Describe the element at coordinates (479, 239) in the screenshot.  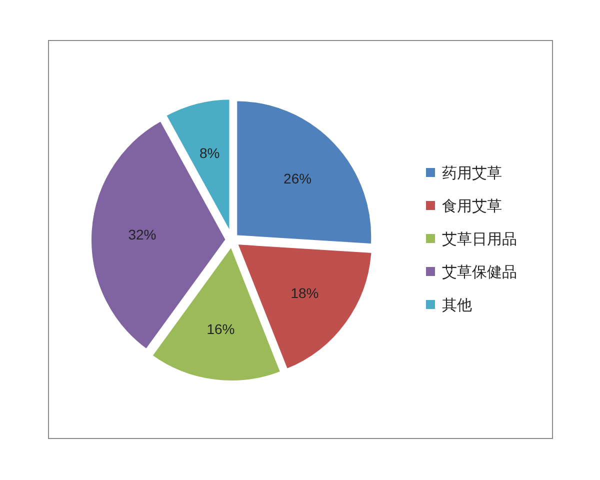
I see `legend-label: 艾草日用品` at that location.